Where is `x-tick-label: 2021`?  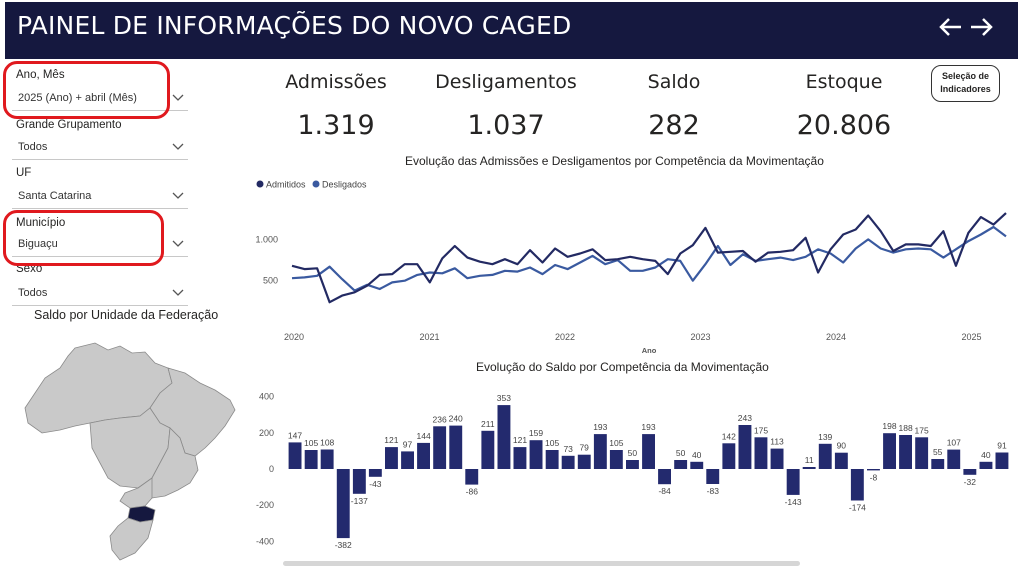
x-tick-label: 2021 is located at coordinates (429, 337).